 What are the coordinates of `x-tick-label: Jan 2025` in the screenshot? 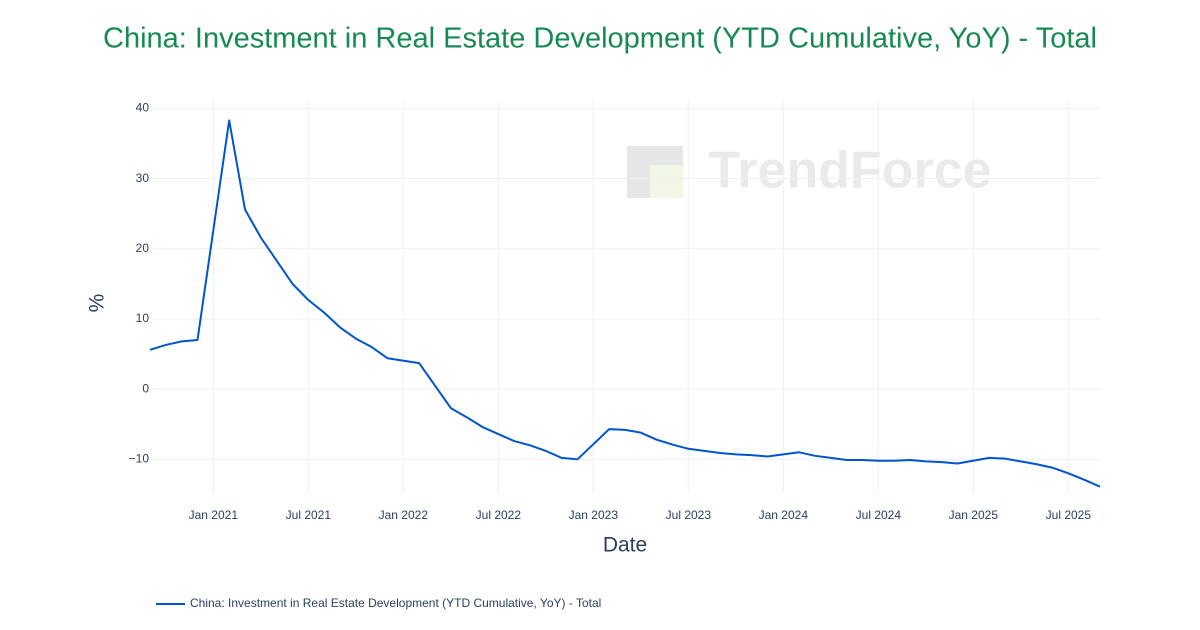 It's located at (974, 515).